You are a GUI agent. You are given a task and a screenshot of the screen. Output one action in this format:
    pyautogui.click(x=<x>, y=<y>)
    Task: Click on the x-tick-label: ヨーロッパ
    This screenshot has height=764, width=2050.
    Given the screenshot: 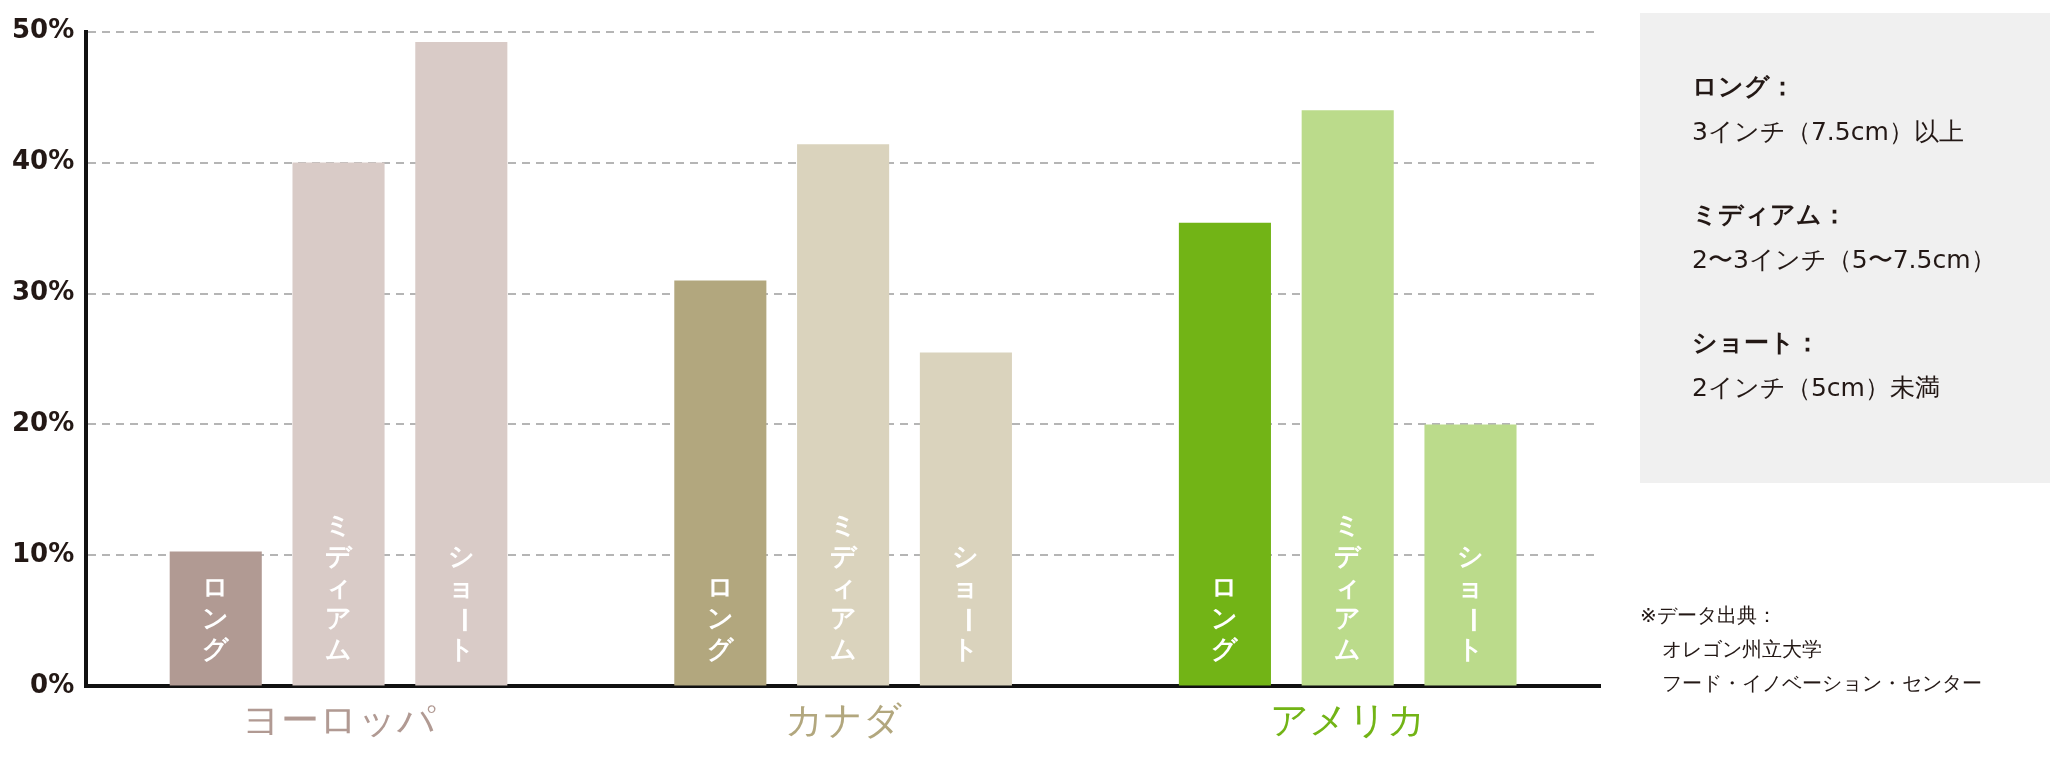 What is the action you would take?
    pyautogui.click(x=338, y=720)
    